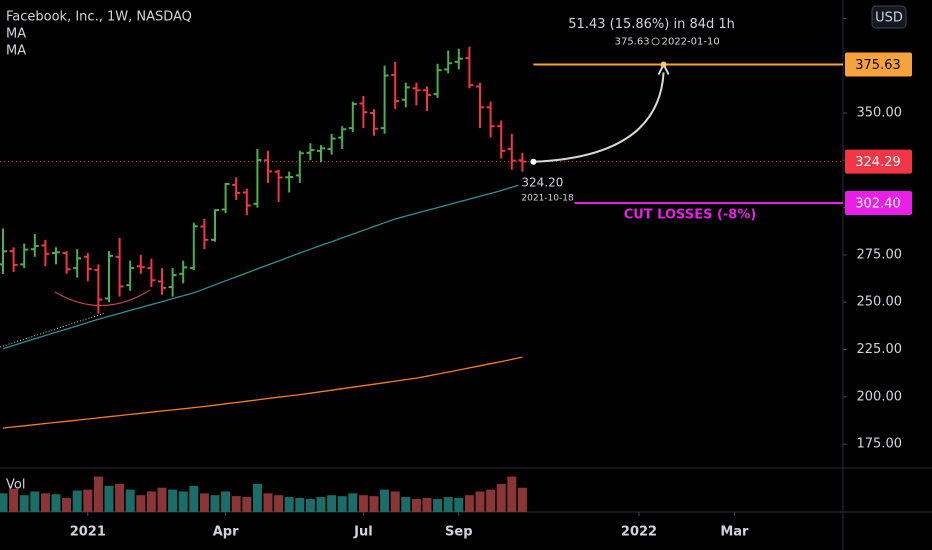 The width and height of the screenshot is (932, 550). I want to click on stop-loss-label: 302.40, so click(878, 204).